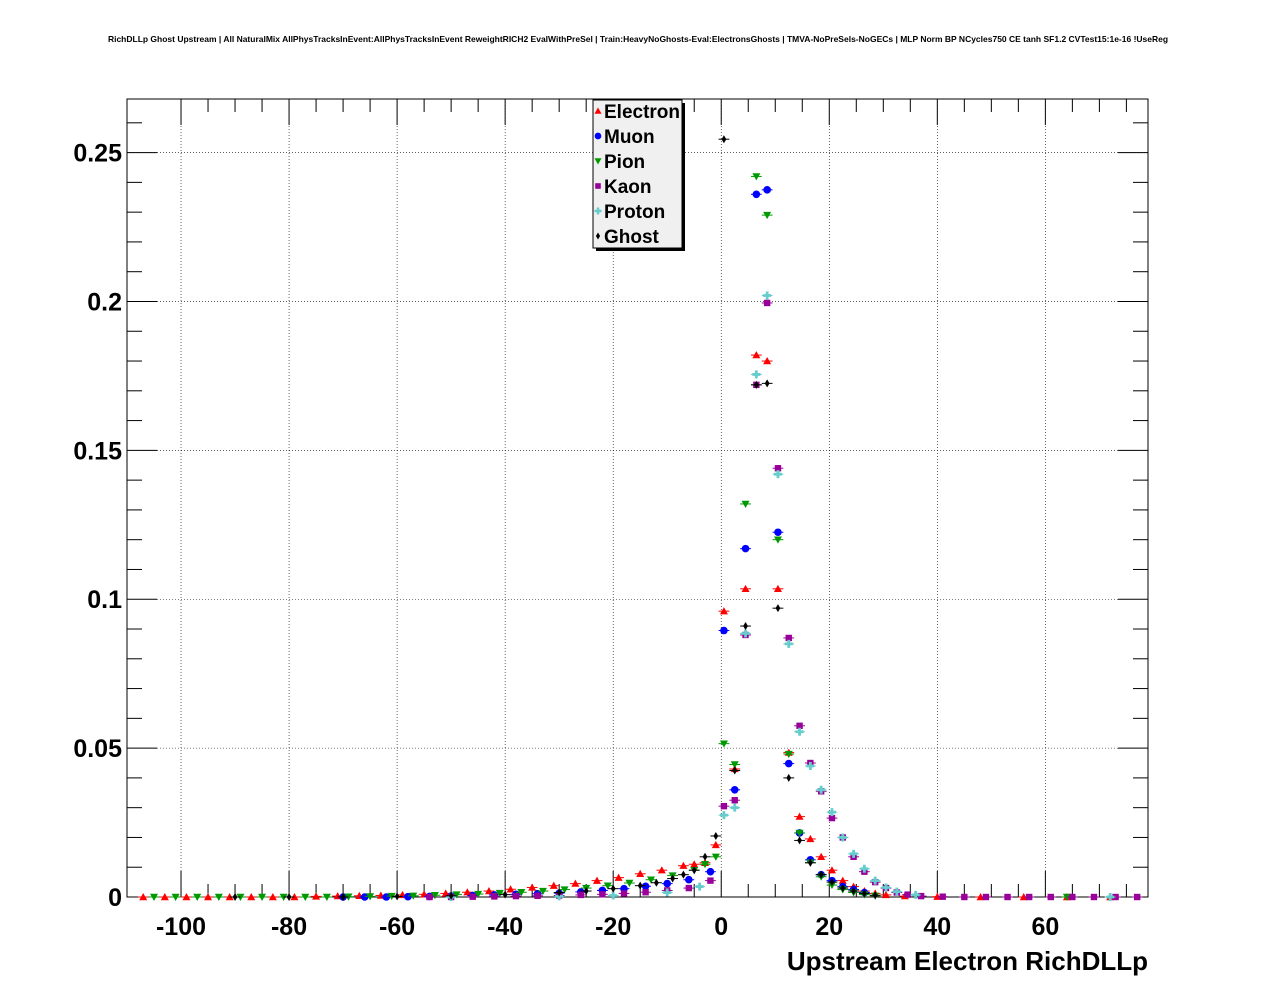 This screenshot has width=1276, height=996. Describe the element at coordinates (628, 187) in the screenshot. I see `legend-label-kaon: Kaon` at that location.